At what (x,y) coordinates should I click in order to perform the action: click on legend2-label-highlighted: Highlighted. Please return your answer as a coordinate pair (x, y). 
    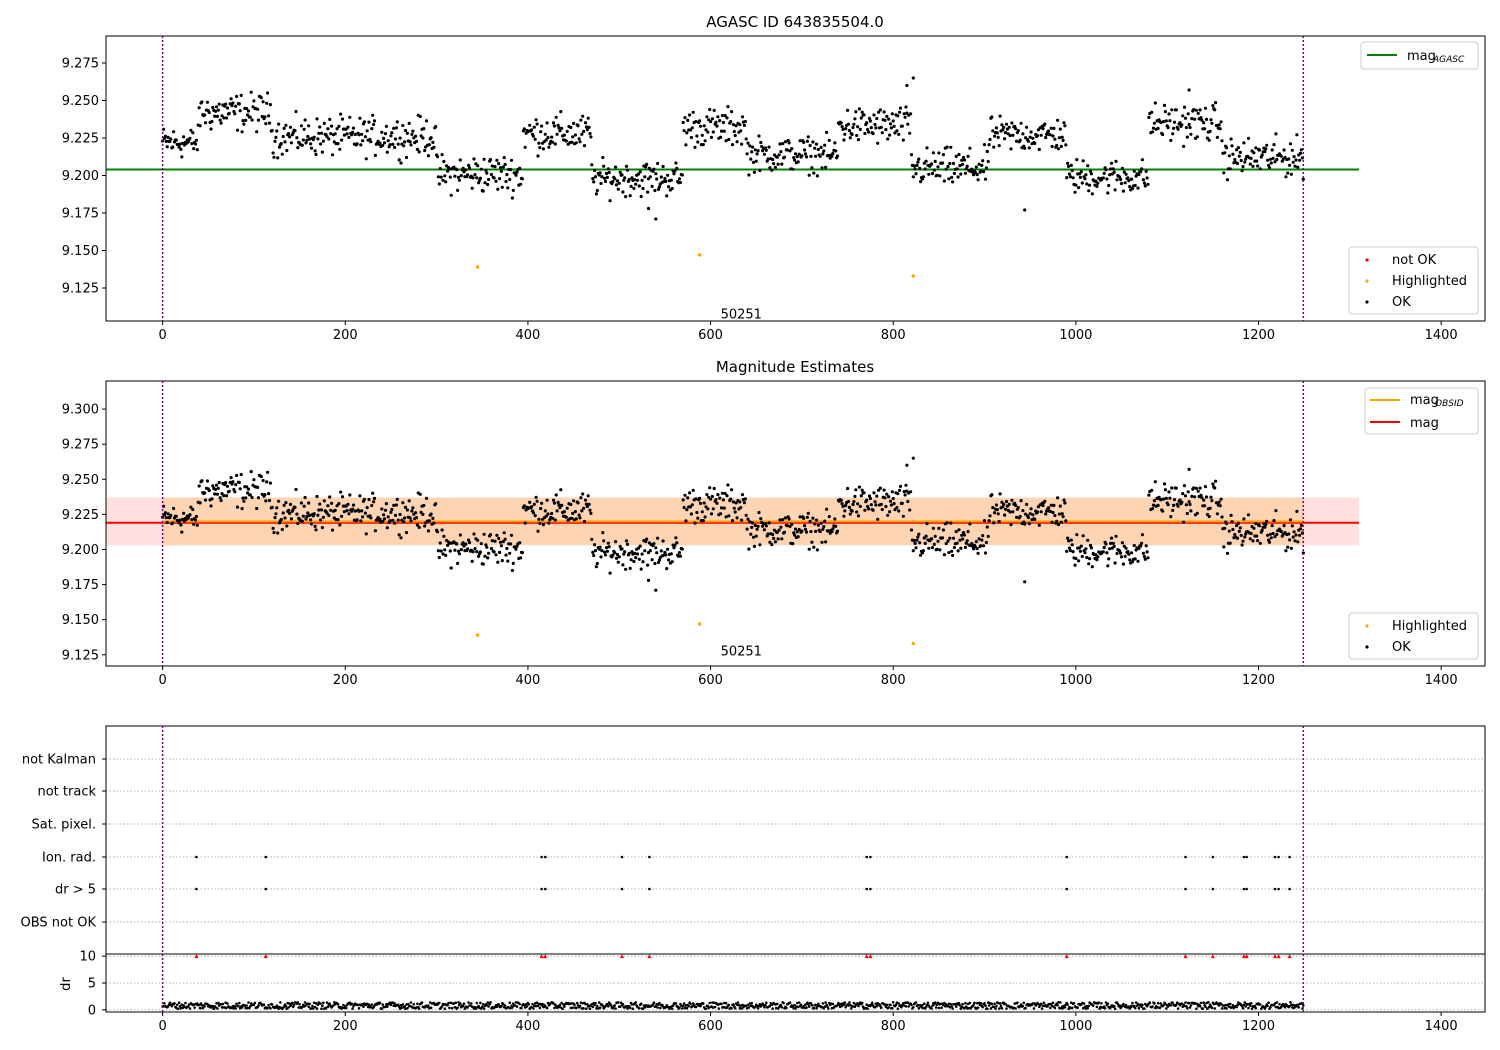
    Looking at the image, I should click on (1429, 626).